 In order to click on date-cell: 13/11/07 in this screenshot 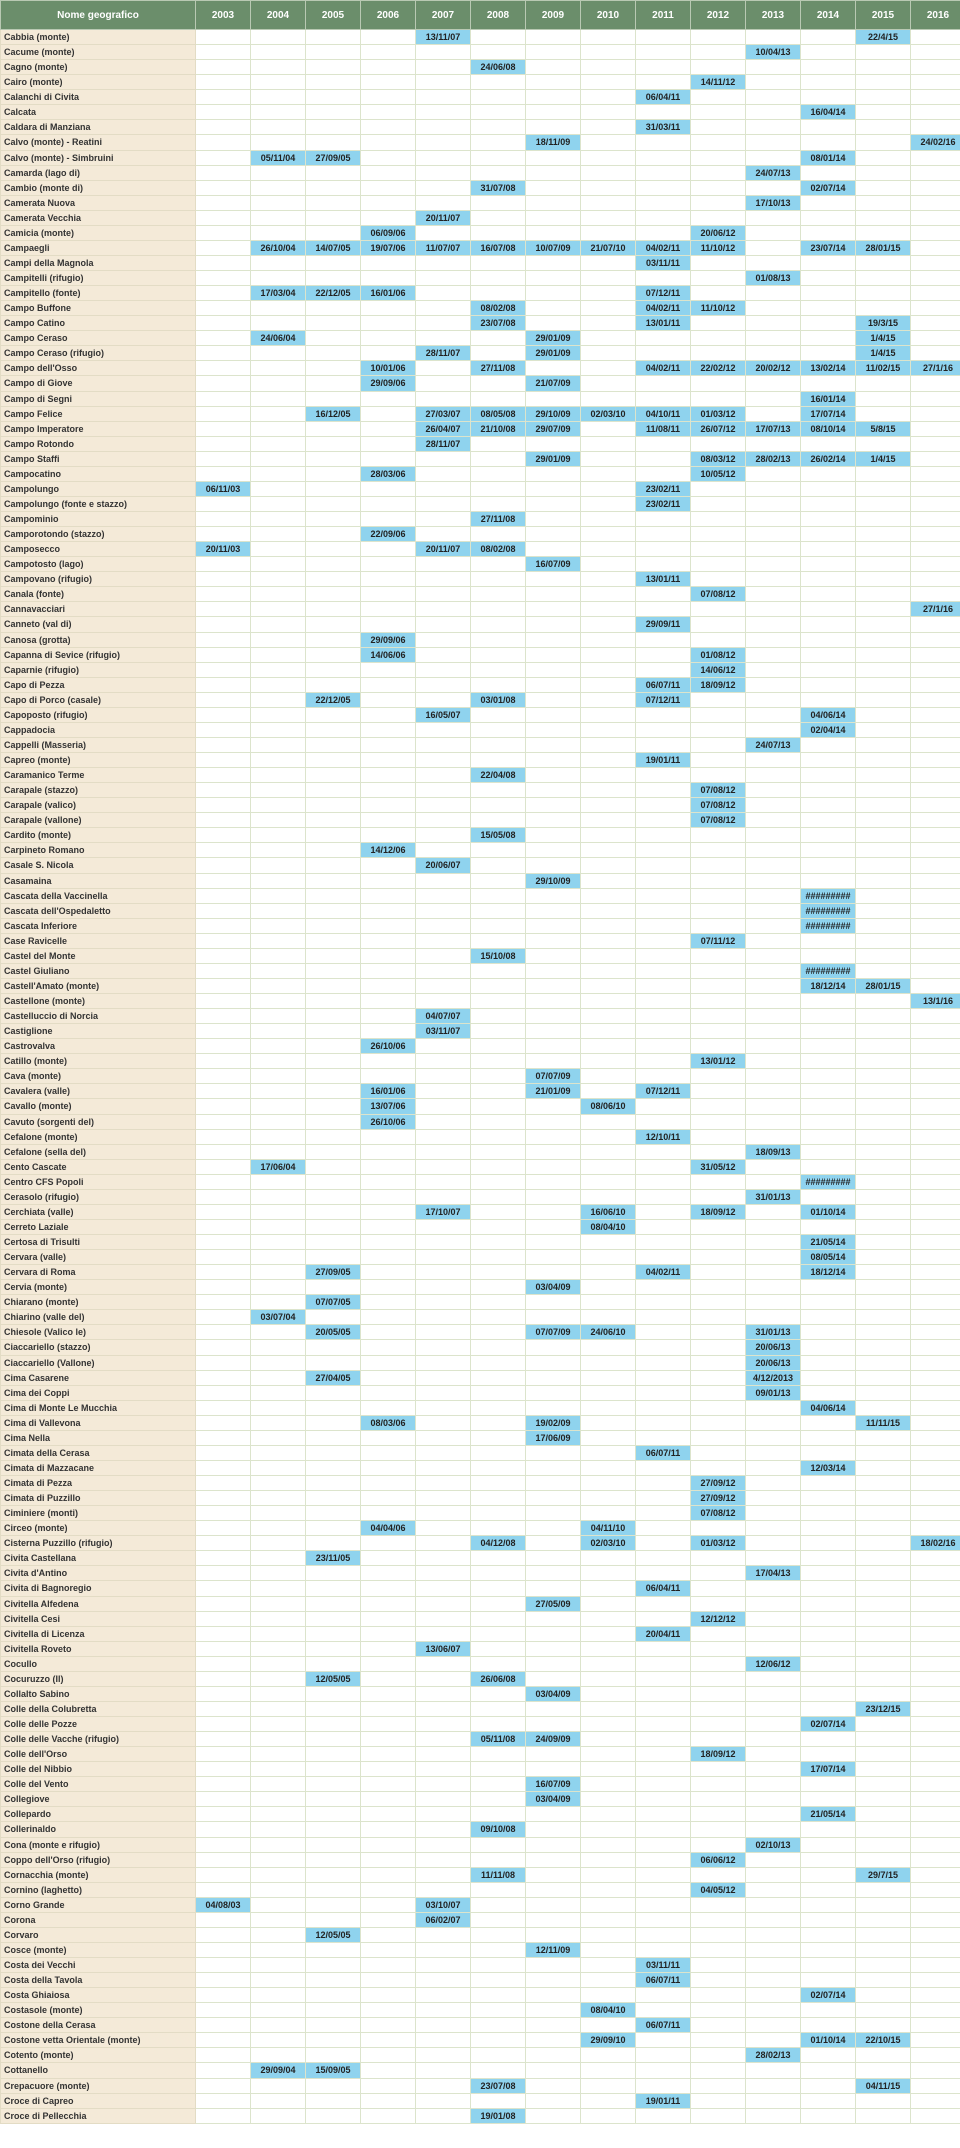, I will do `click(443, 37)`.